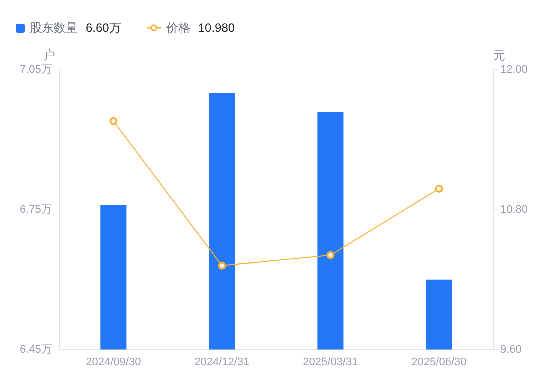  Describe the element at coordinates (178, 28) in the screenshot. I see `legend-label: 价格` at that location.